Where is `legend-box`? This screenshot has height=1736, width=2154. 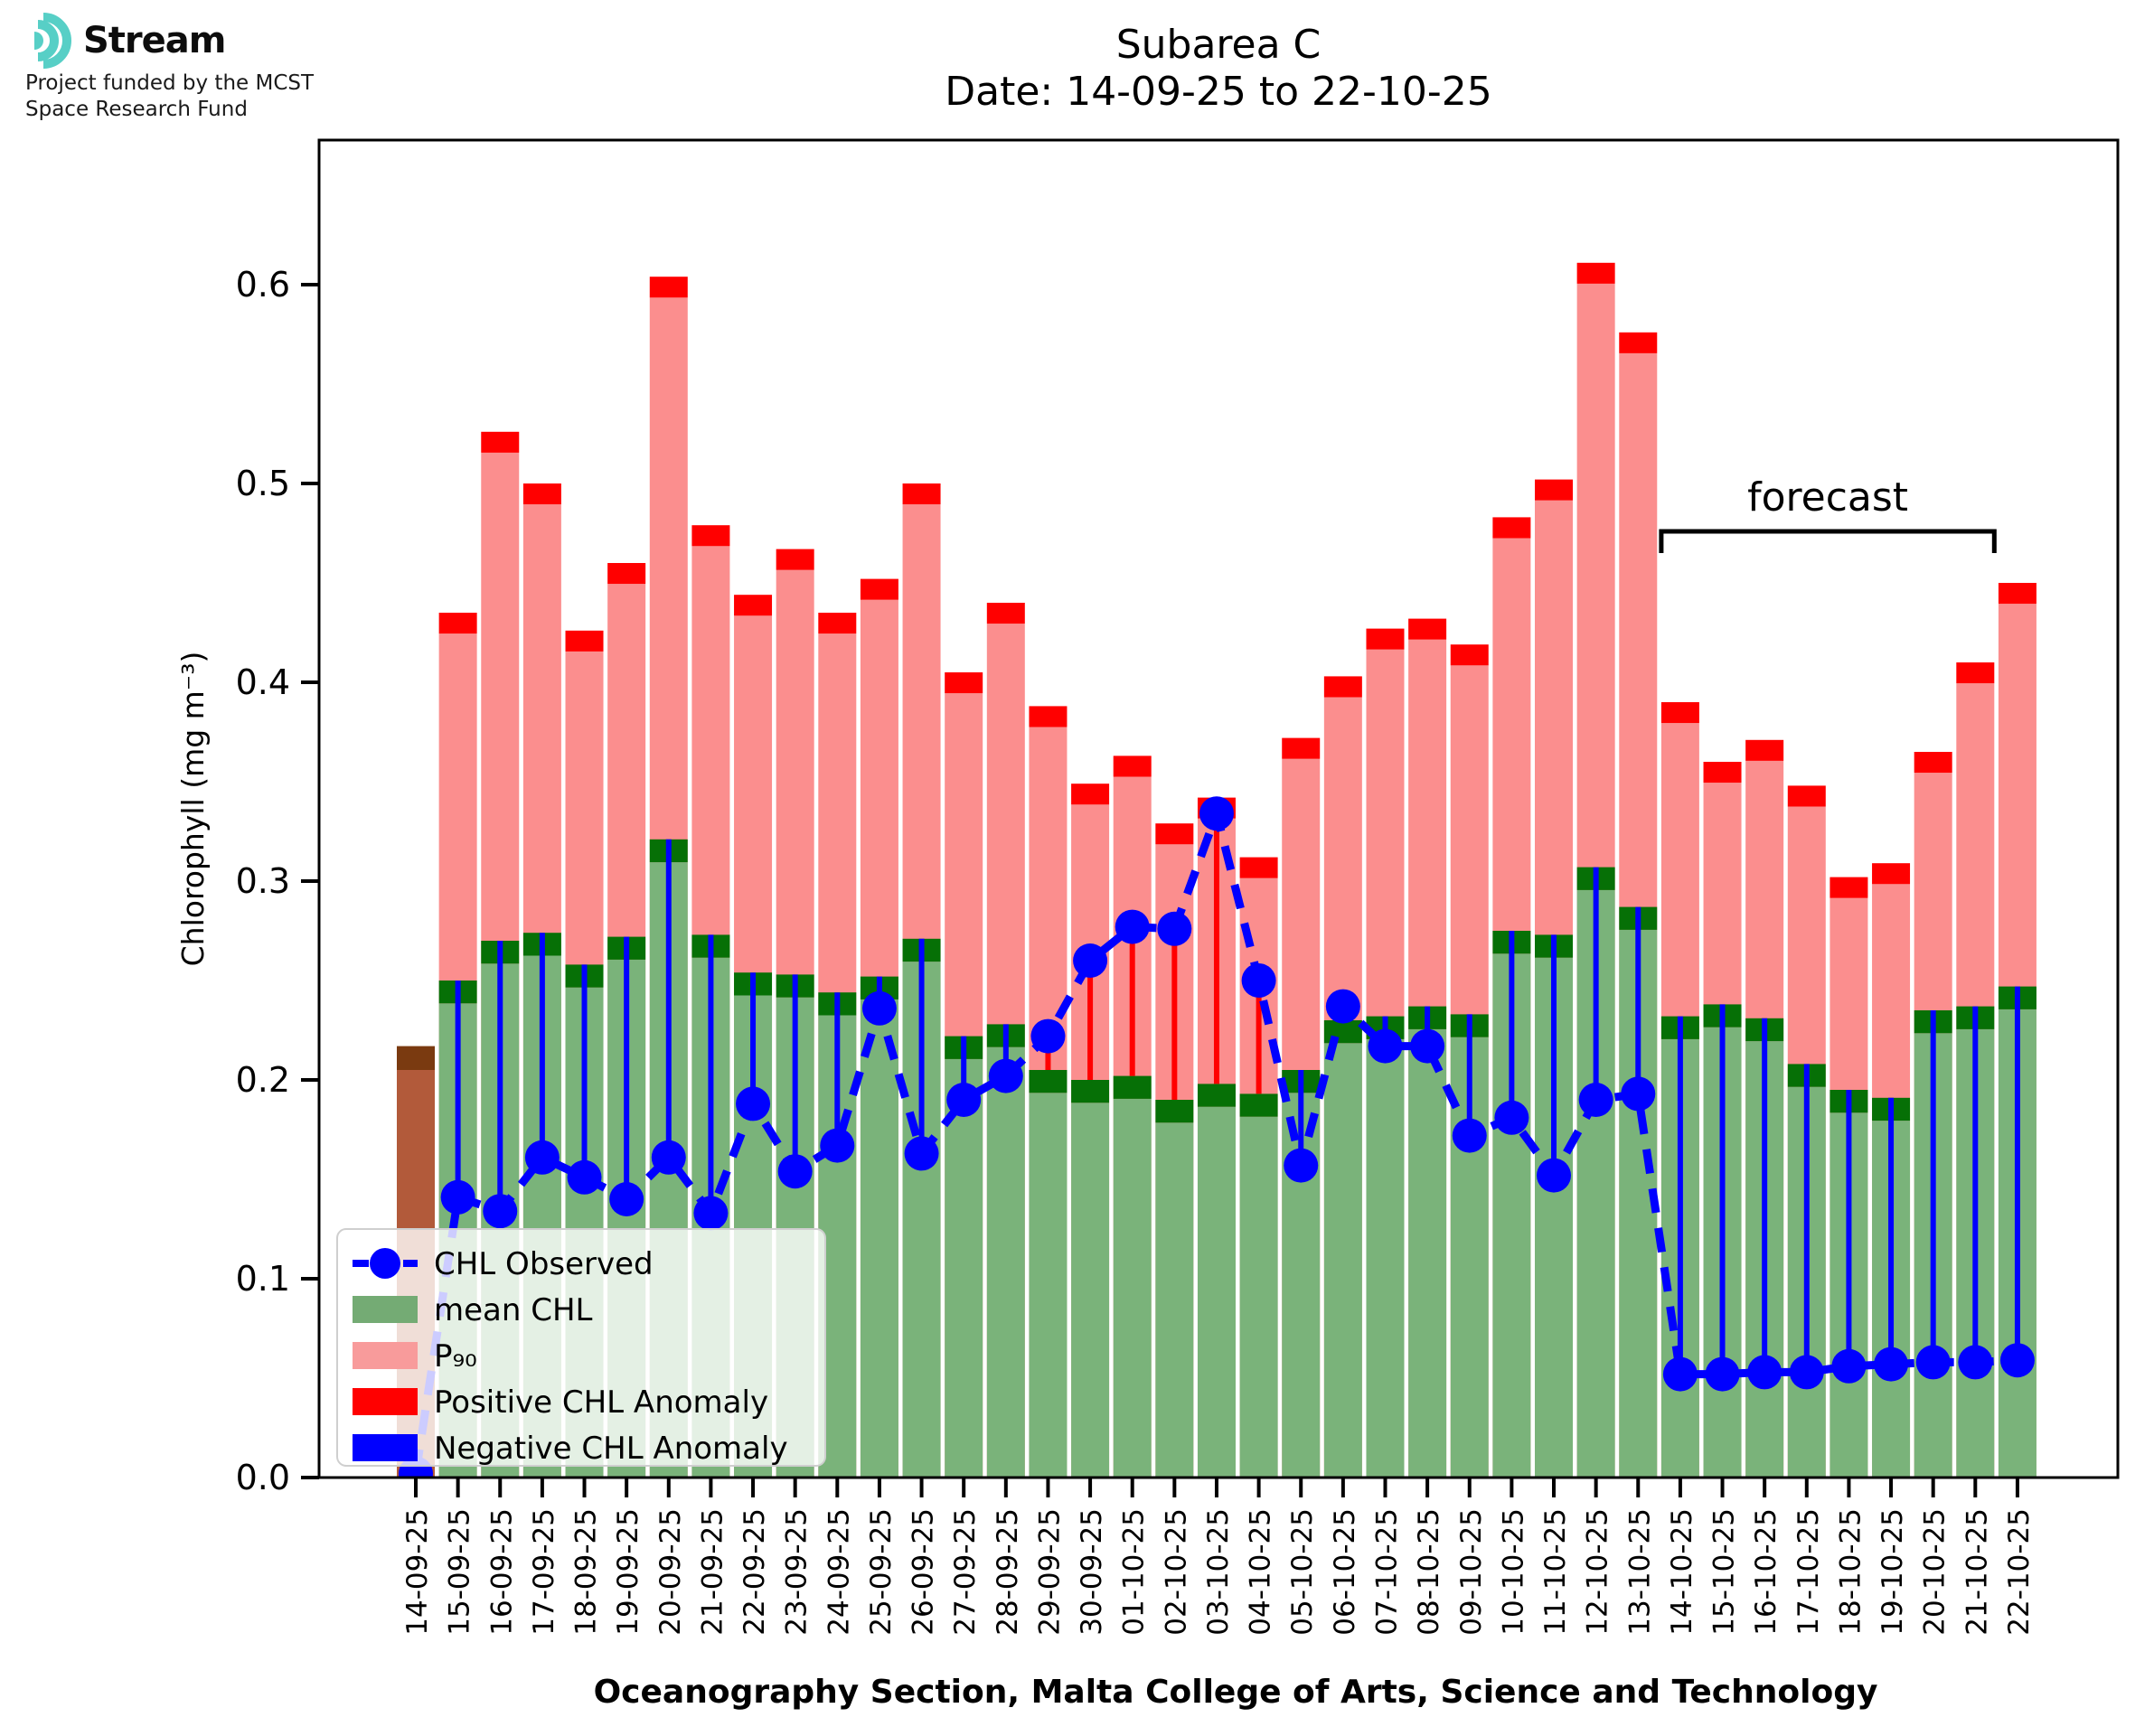 legend-box is located at coordinates (581, 1347).